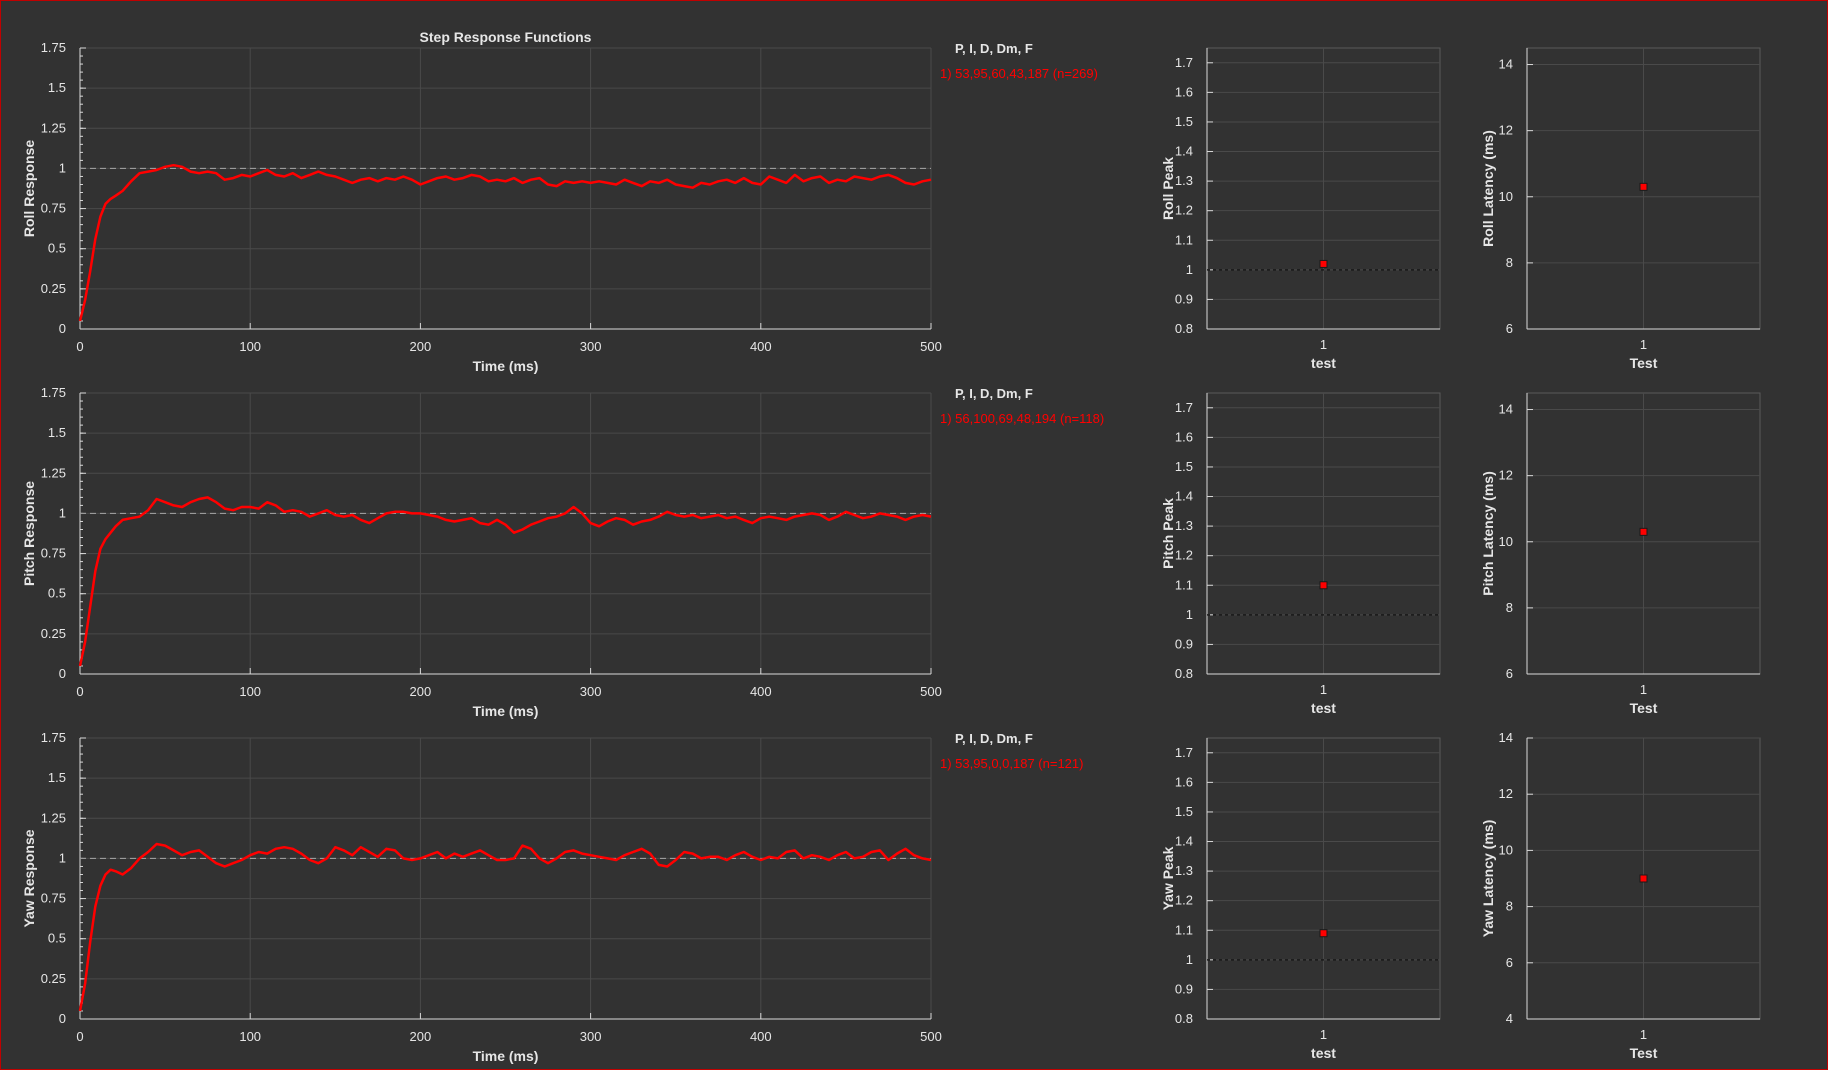  Describe the element at coordinates (29, 878) in the screenshot. I see `y-axis-label: Yaw Response` at that location.